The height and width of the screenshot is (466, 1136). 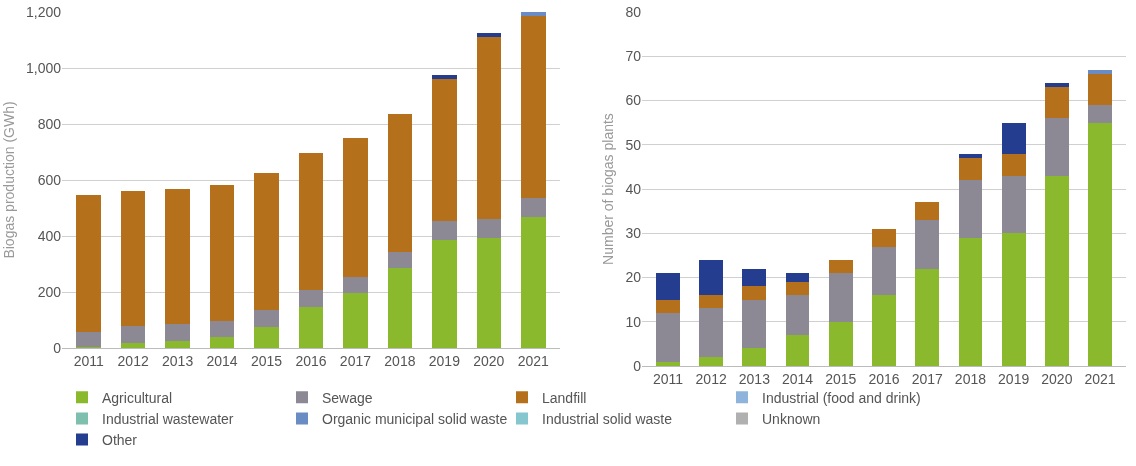 What do you see at coordinates (607, 418) in the screenshot?
I see `legend-label: Industrial solid waste` at bounding box center [607, 418].